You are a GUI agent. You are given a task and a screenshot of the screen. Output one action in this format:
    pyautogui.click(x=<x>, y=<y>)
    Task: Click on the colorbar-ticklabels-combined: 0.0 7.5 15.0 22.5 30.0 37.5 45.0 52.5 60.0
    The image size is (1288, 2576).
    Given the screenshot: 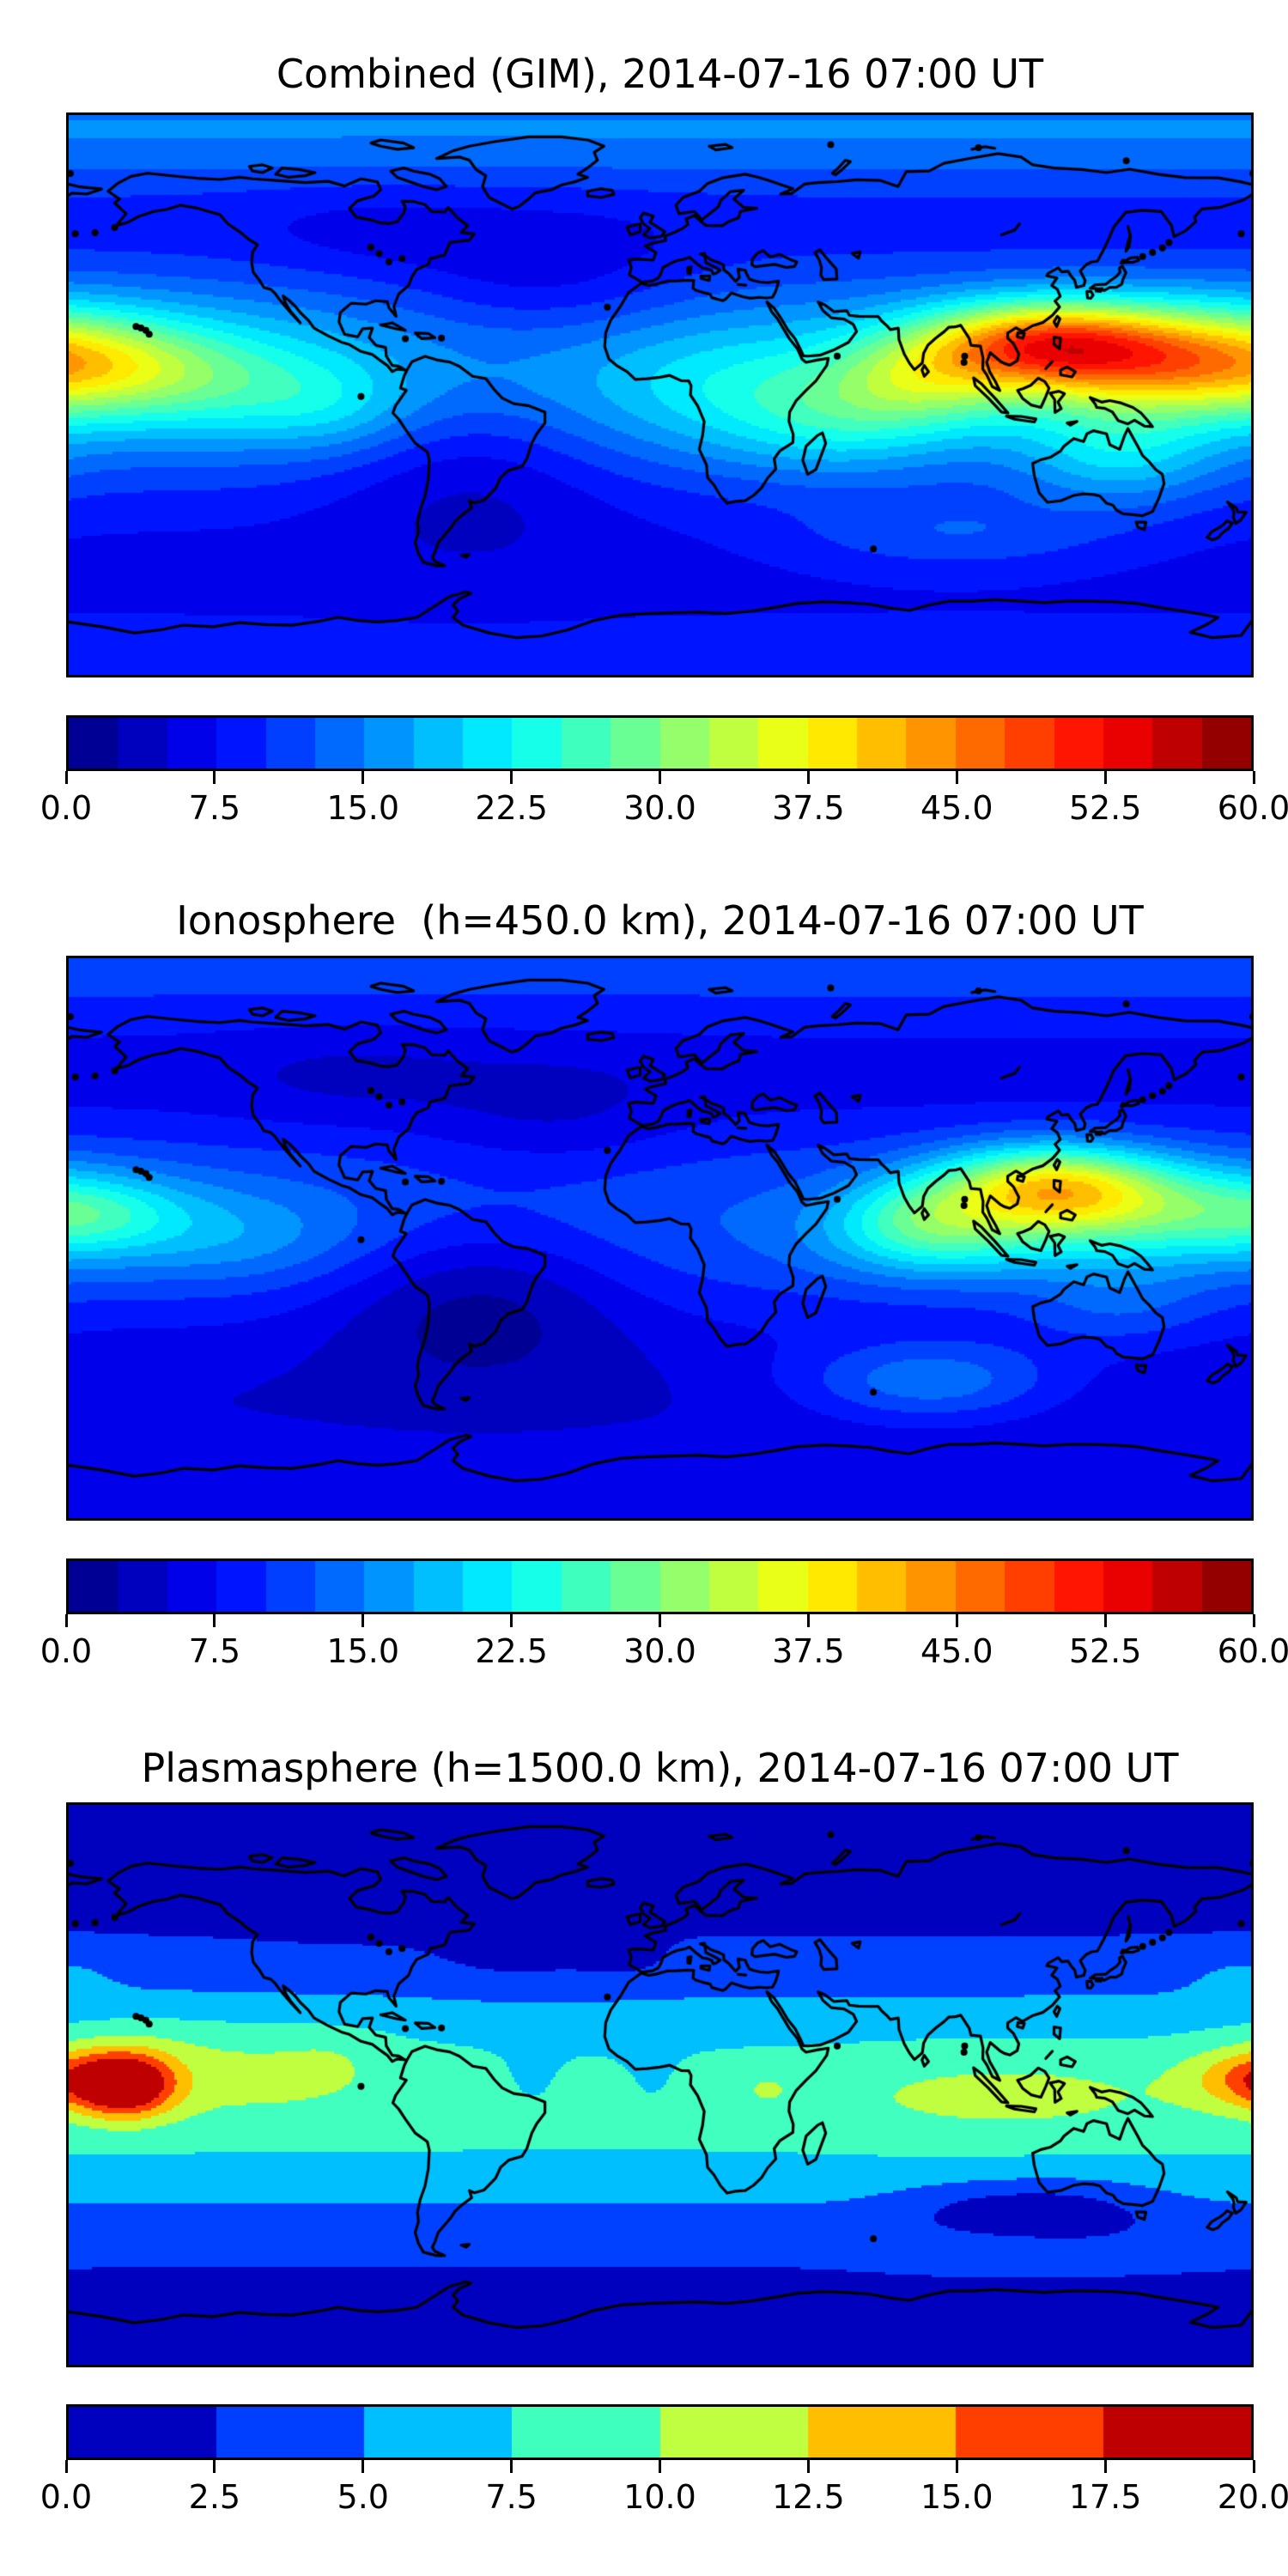 What is the action you would take?
    pyautogui.click(x=664, y=808)
    